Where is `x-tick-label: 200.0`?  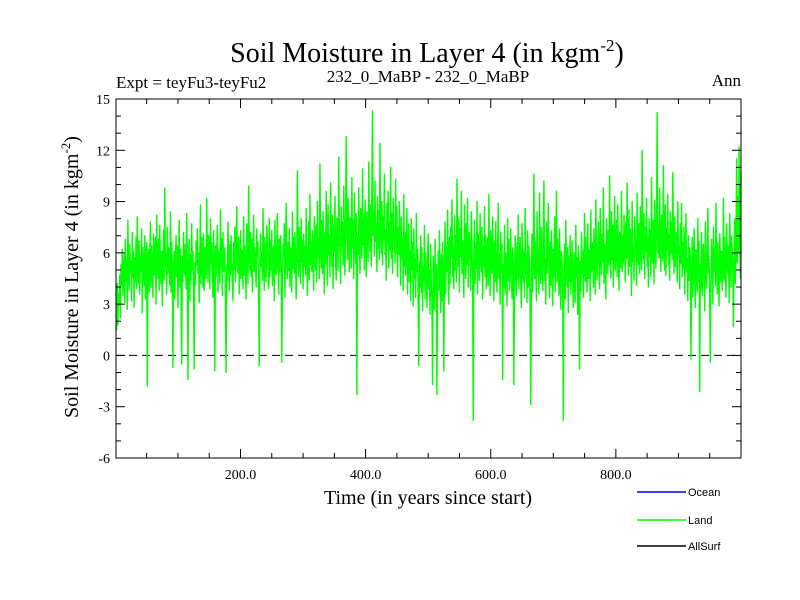 x-tick-label: 200.0 is located at coordinates (241, 475).